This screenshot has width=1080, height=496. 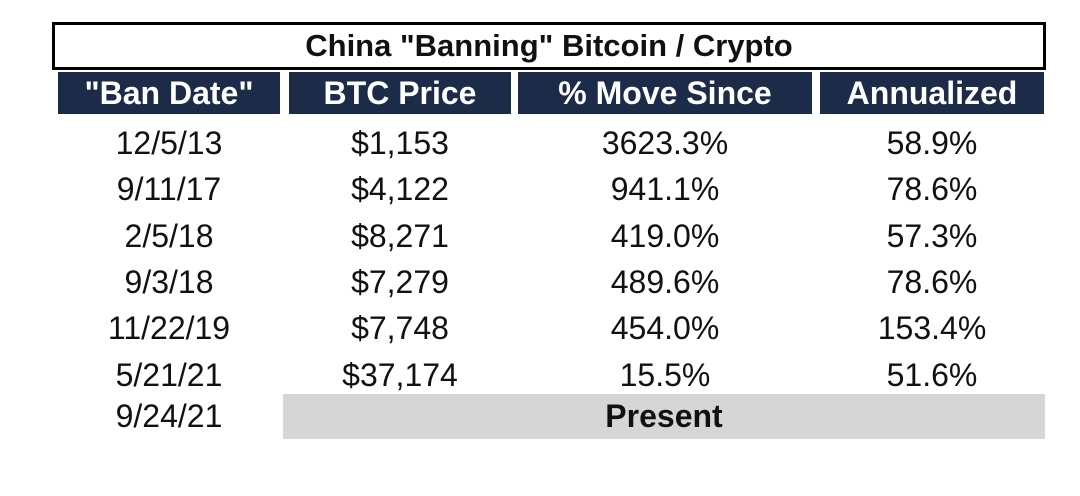 What do you see at coordinates (400, 235) in the screenshot?
I see `row-btc-price: $8,271` at bounding box center [400, 235].